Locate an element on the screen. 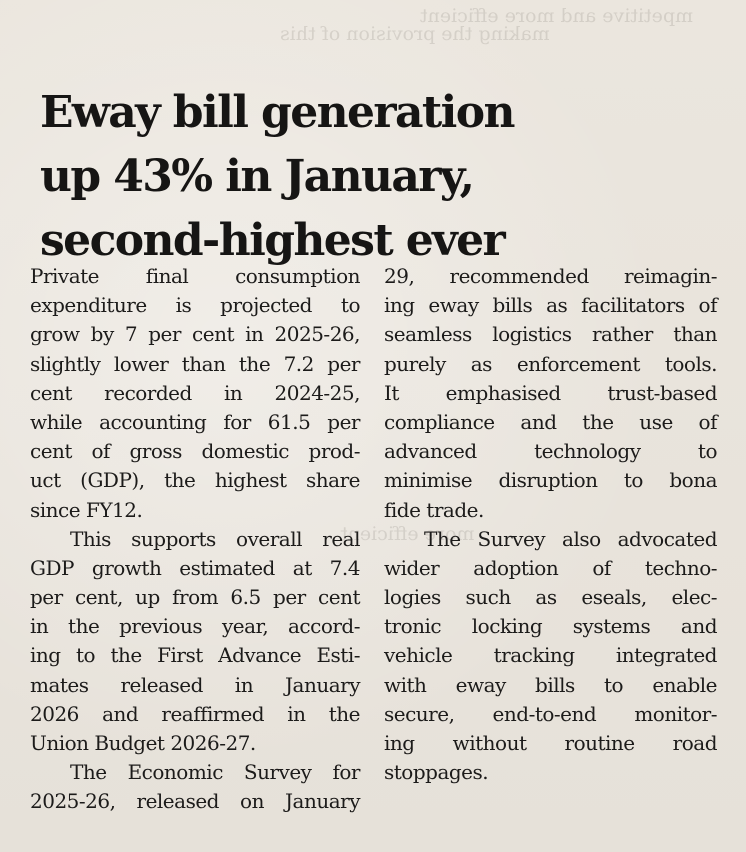 The image size is (746, 852). text-line: The Survey also advocated is located at coordinates (571, 538).